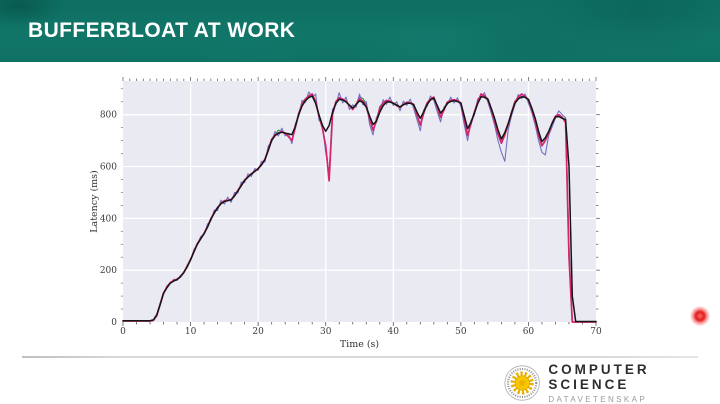 This screenshot has width=720, height=404. What do you see at coordinates (108, 271) in the screenshot?
I see `svg-text: 200` at bounding box center [108, 271].